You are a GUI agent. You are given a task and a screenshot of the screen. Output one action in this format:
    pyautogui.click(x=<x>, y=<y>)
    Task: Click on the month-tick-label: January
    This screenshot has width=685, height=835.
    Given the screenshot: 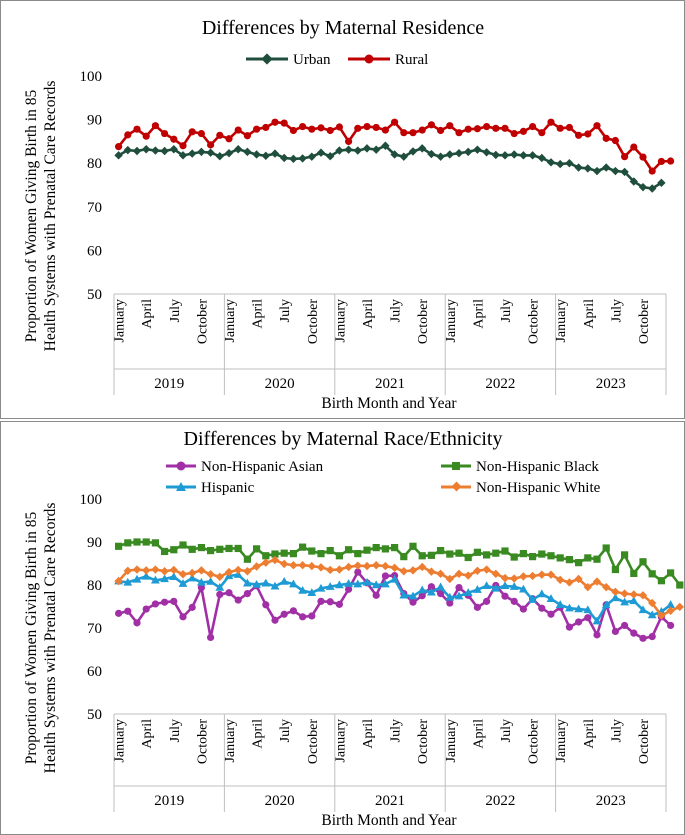 What is the action you would take?
    pyautogui.click(x=230, y=321)
    